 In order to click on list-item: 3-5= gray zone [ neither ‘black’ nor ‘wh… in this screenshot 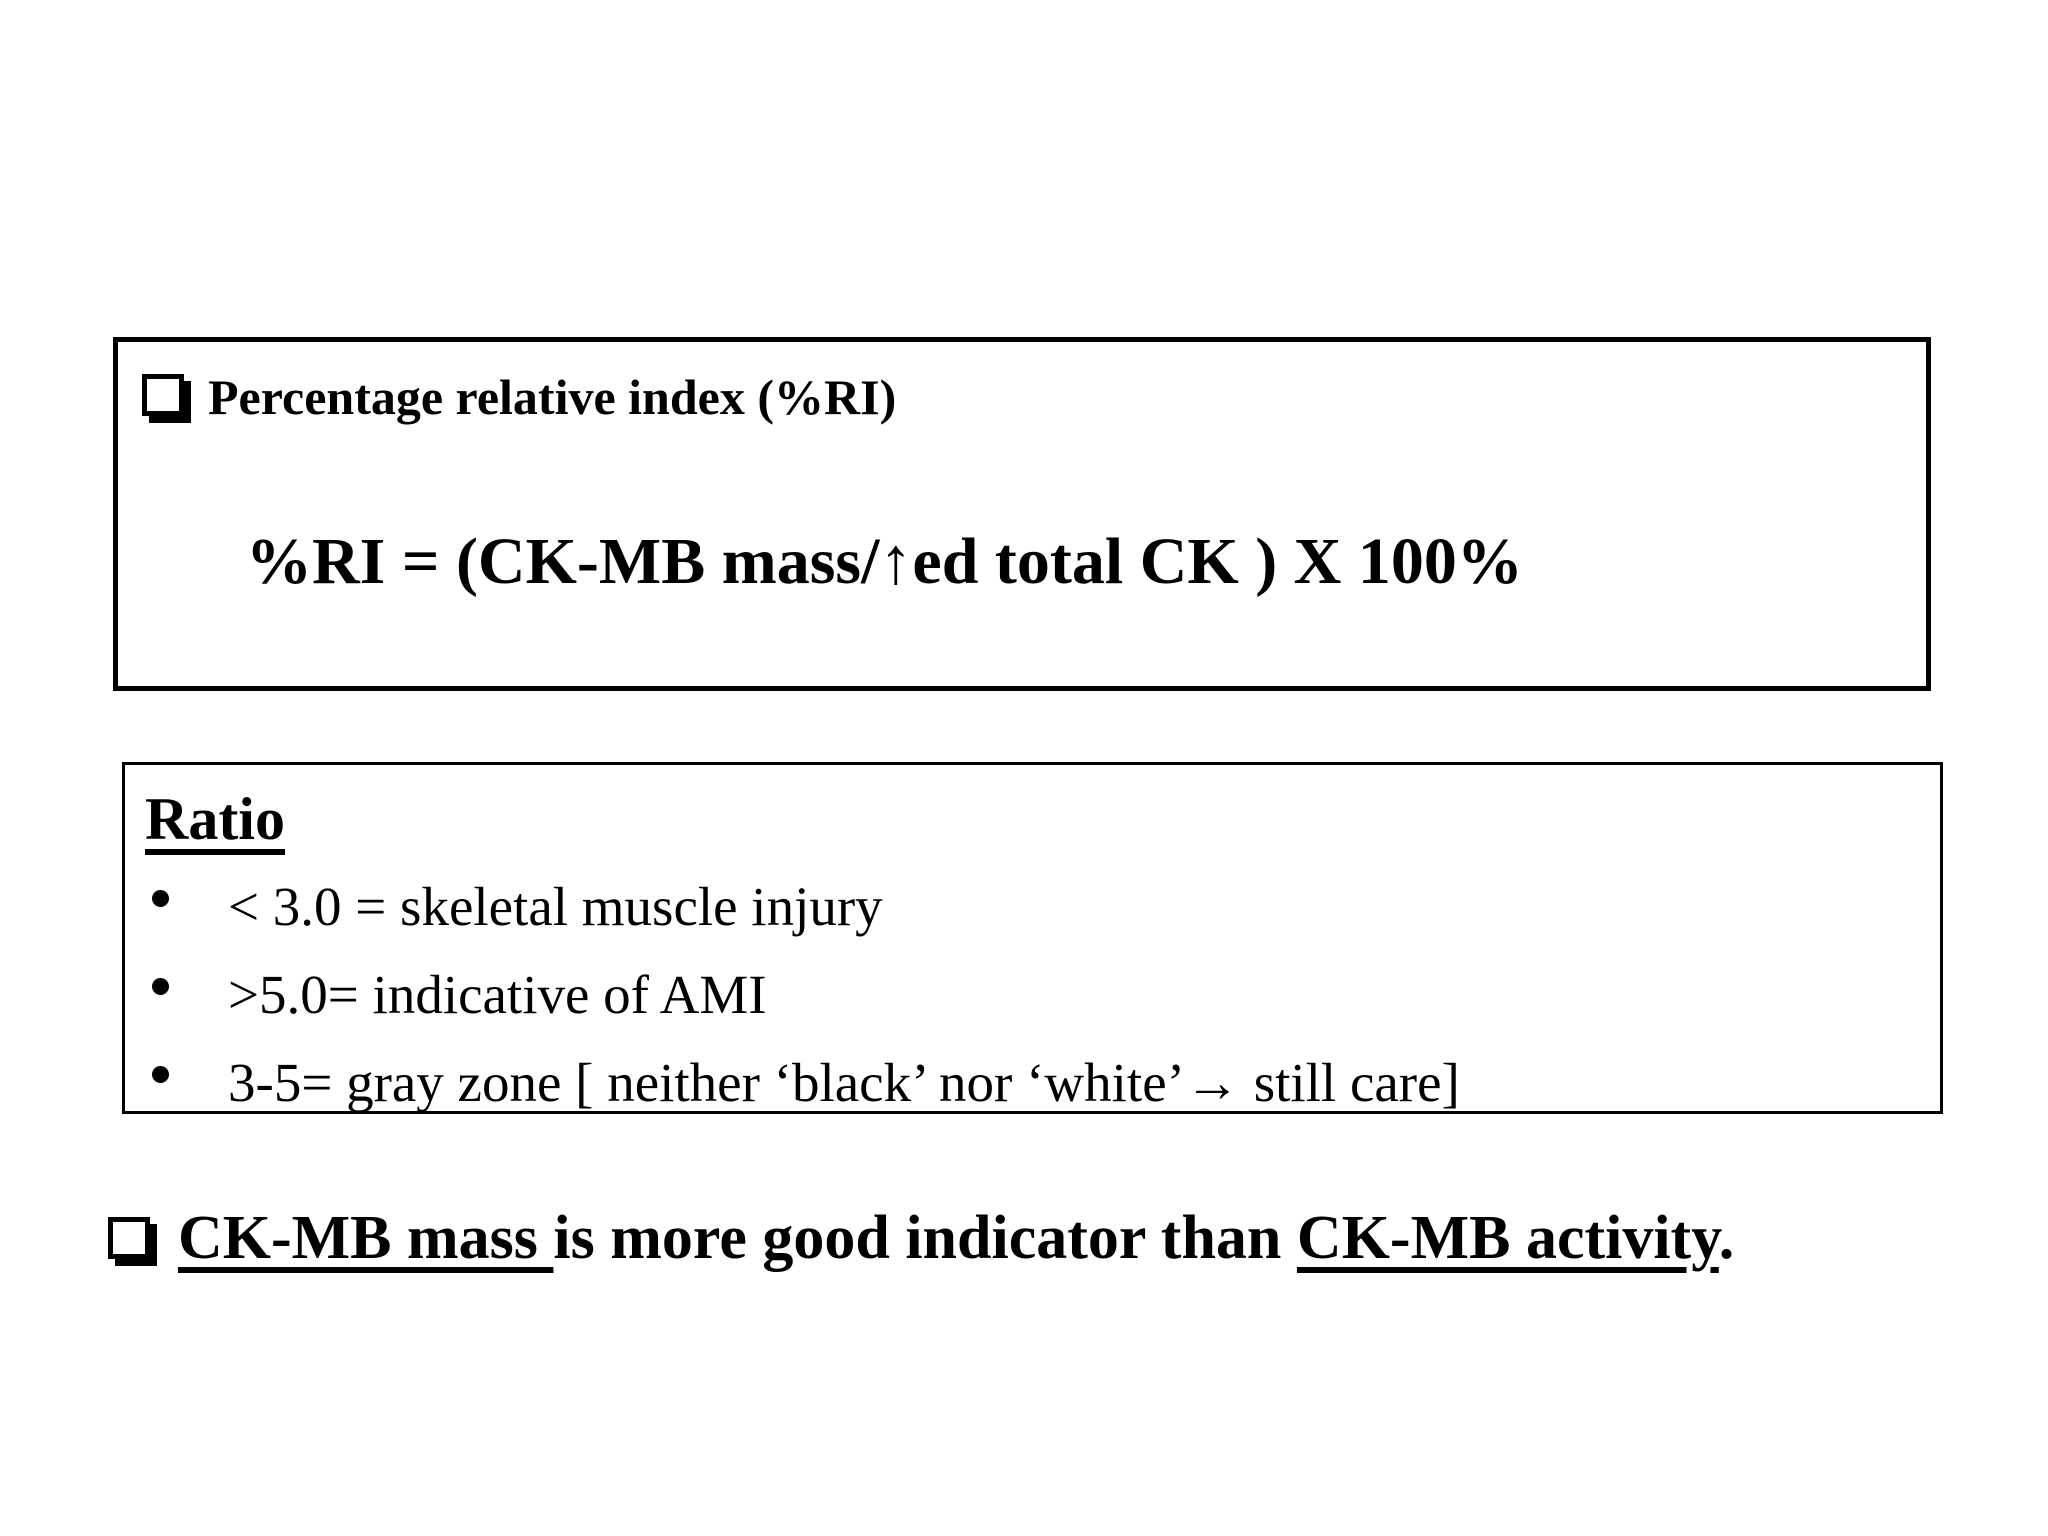, I will do `click(1032, 1083)`.